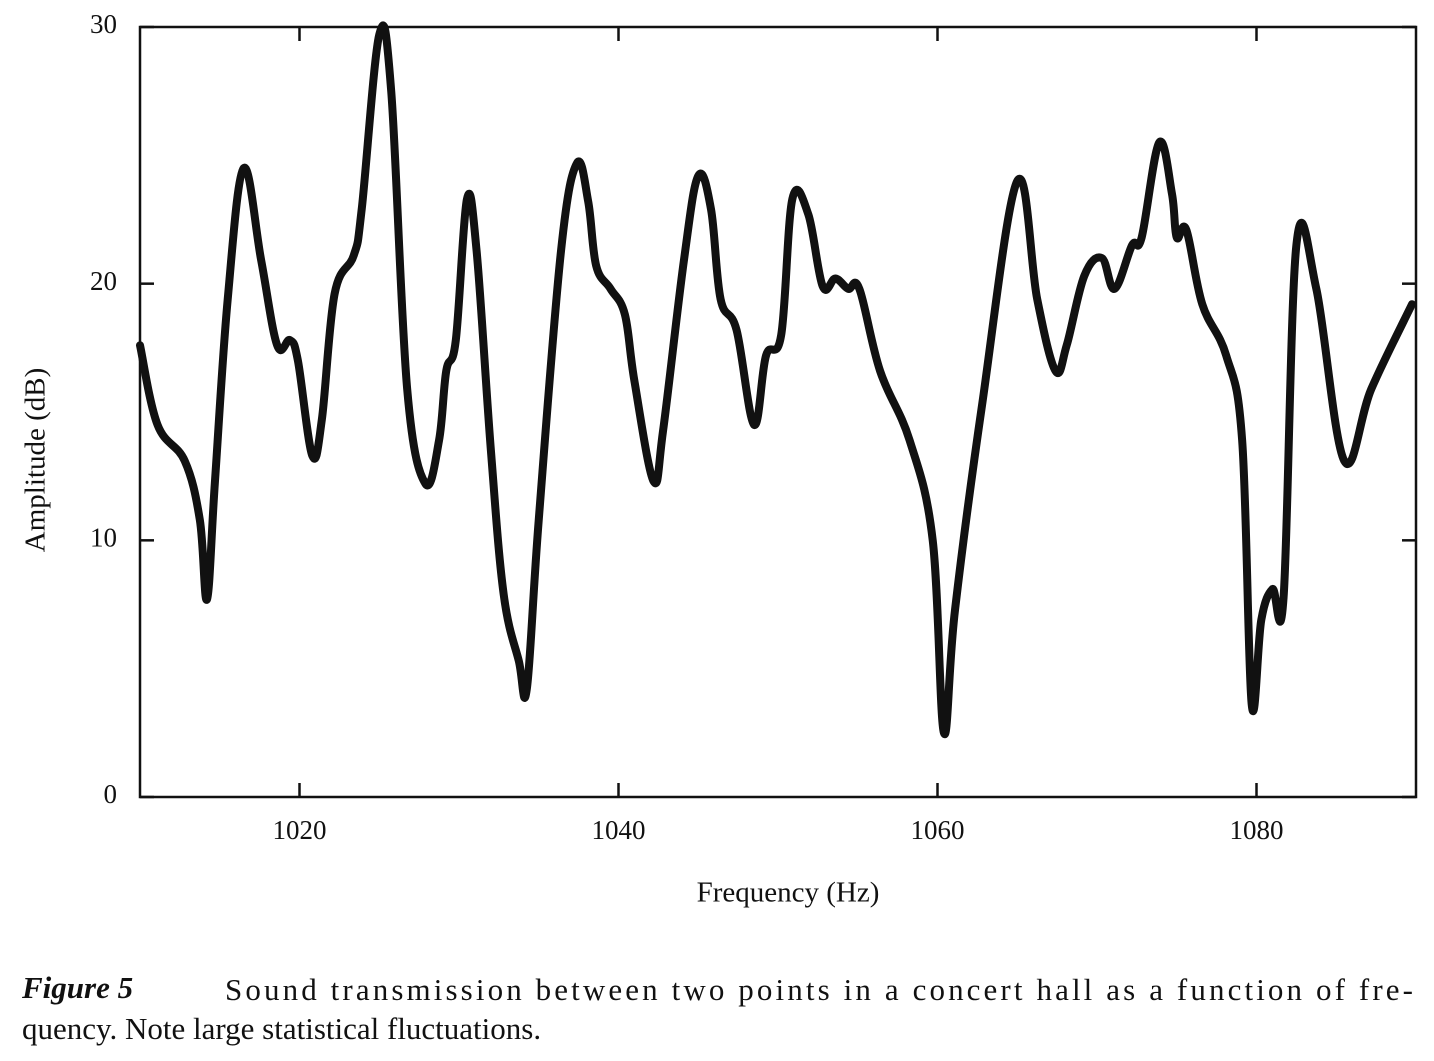 The width and height of the screenshot is (1434, 1061). What do you see at coordinates (1257, 830) in the screenshot?
I see `x-tick-label: 1080` at bounding box center [1257, 830].